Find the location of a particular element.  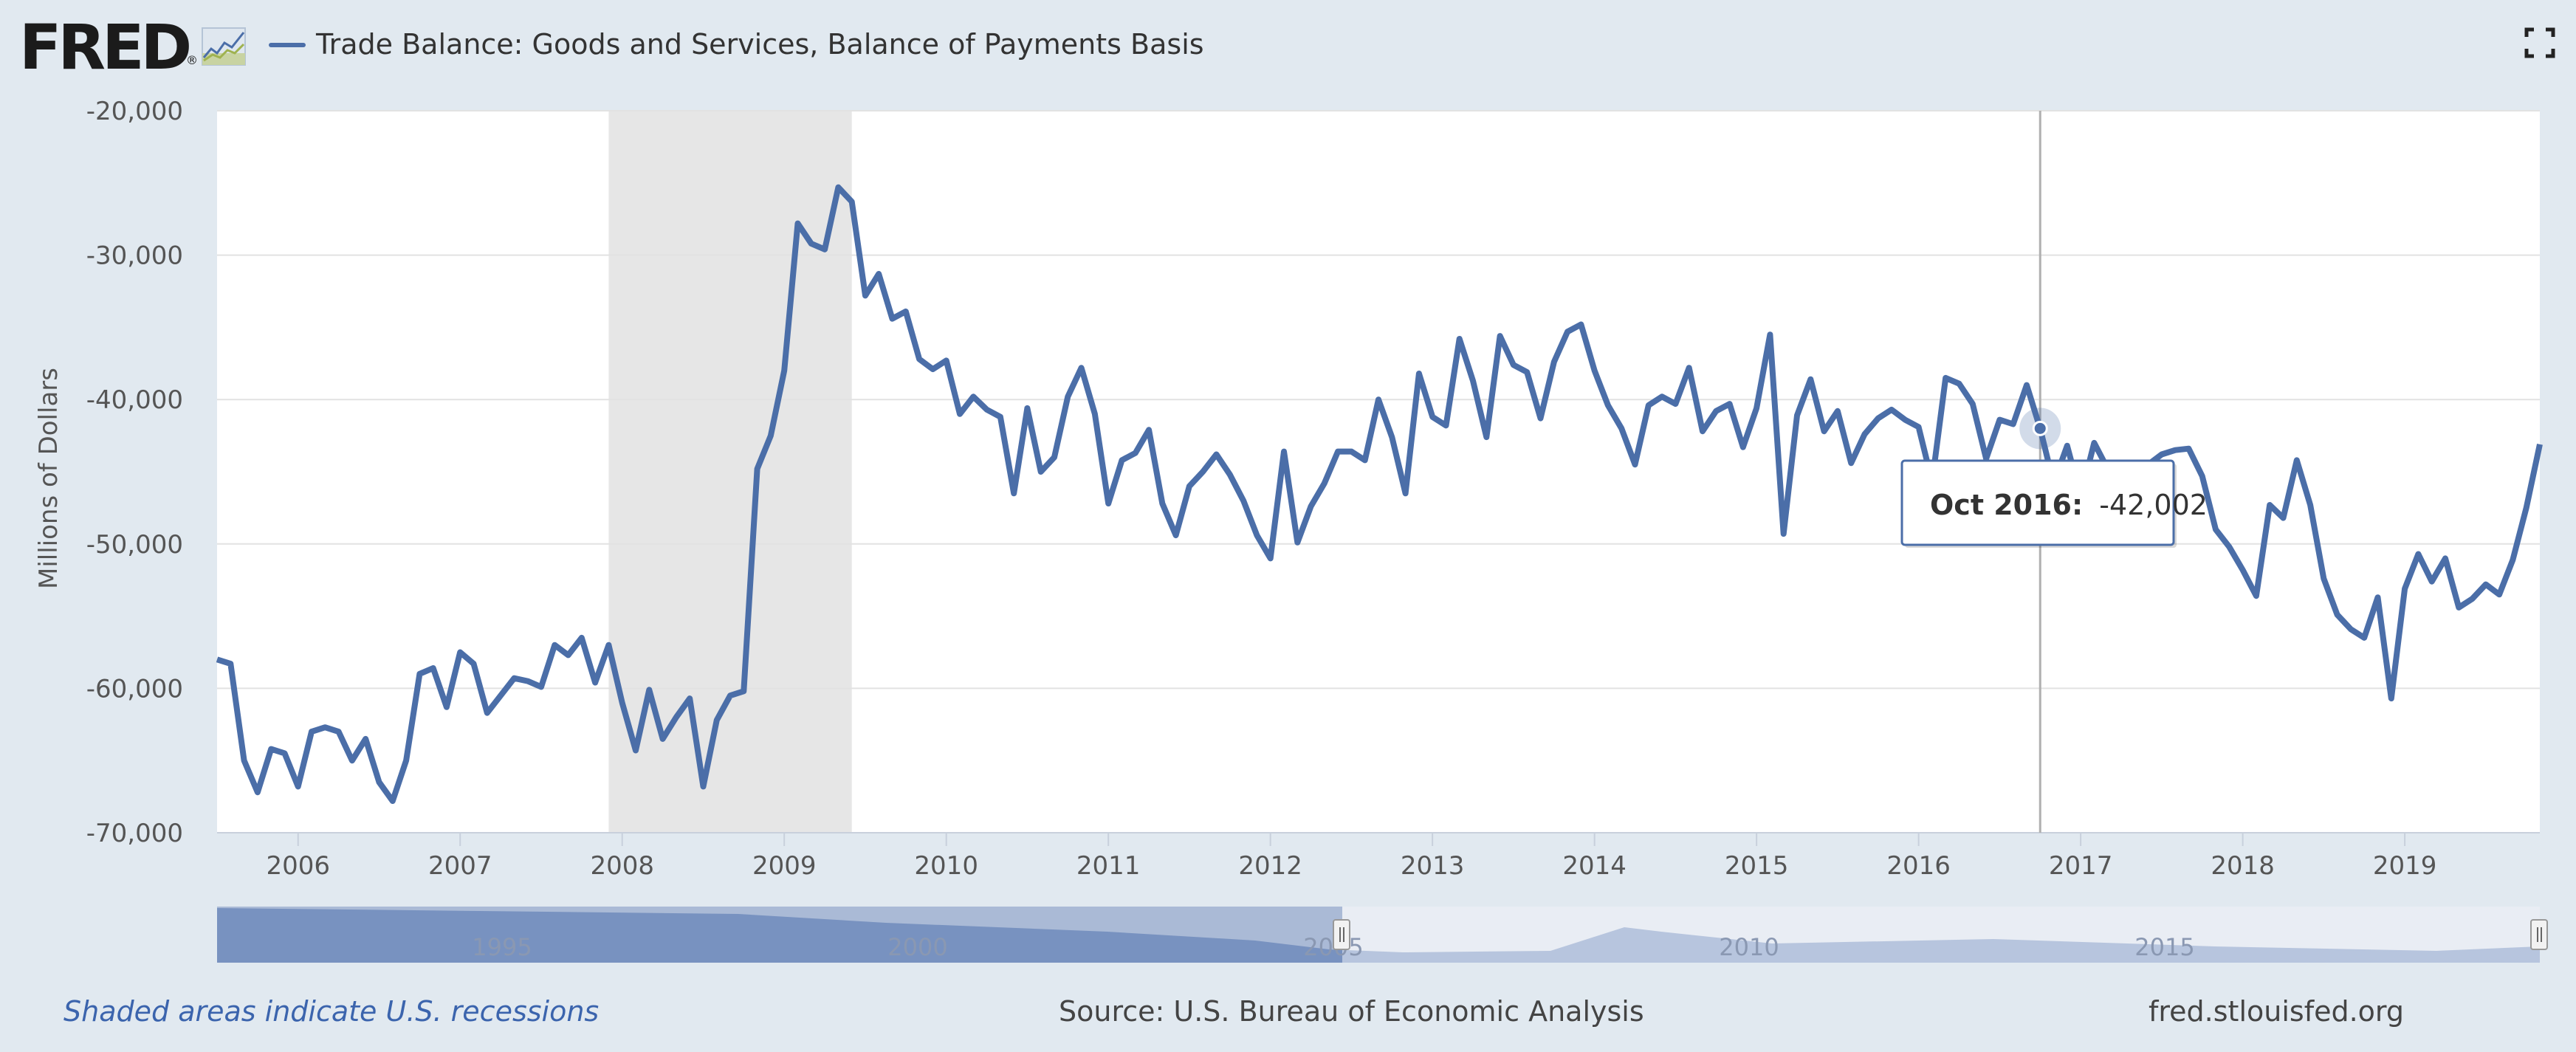

recession-shading is located at coordinates (730, 472).